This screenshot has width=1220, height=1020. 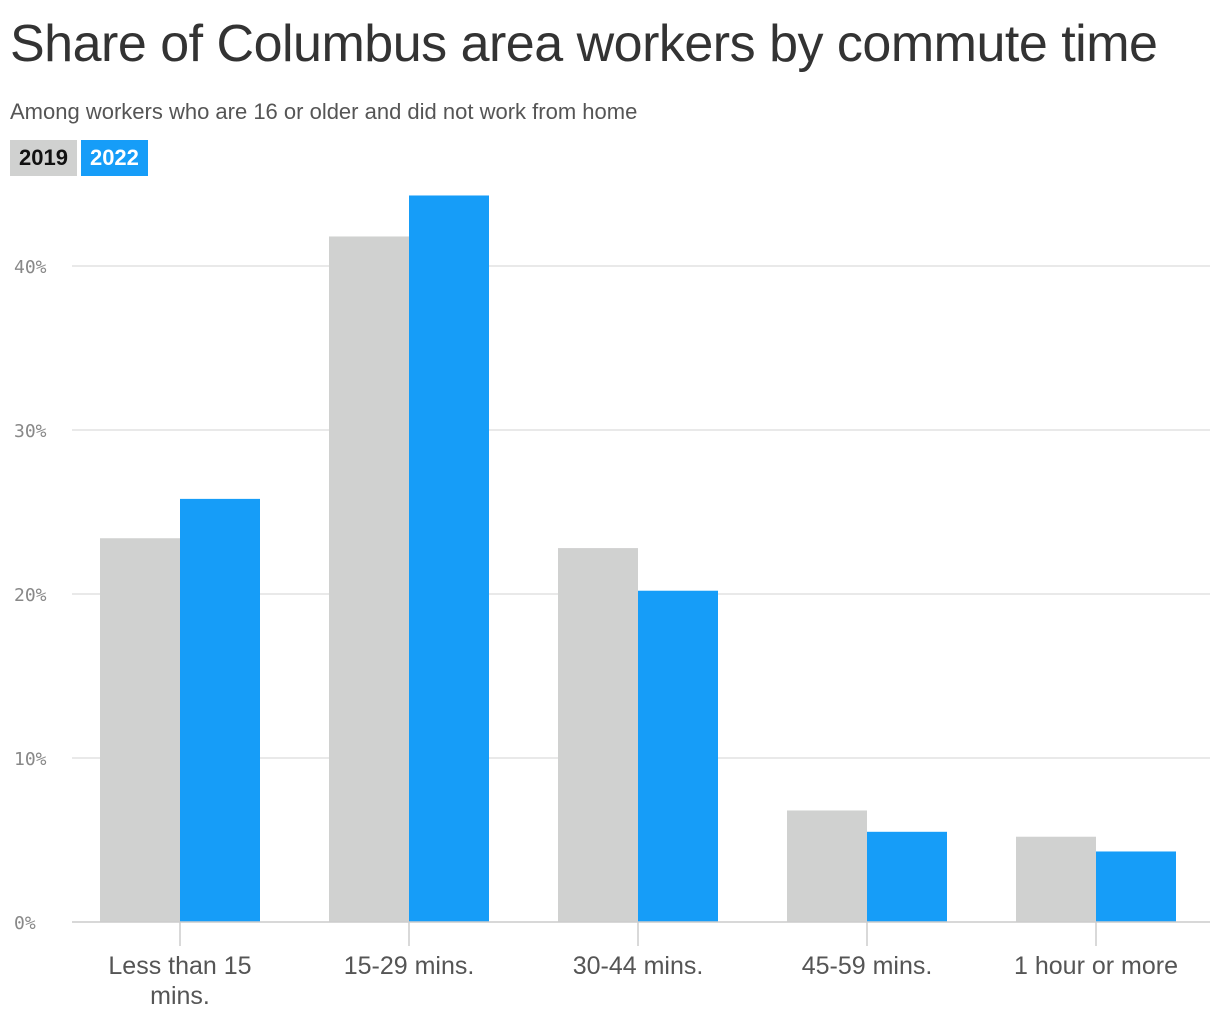 What do you see at coordinates (409, 966) in the screenshot?
I see `x-category-label: 15-29 mins.` at bounding box center [409, 966].